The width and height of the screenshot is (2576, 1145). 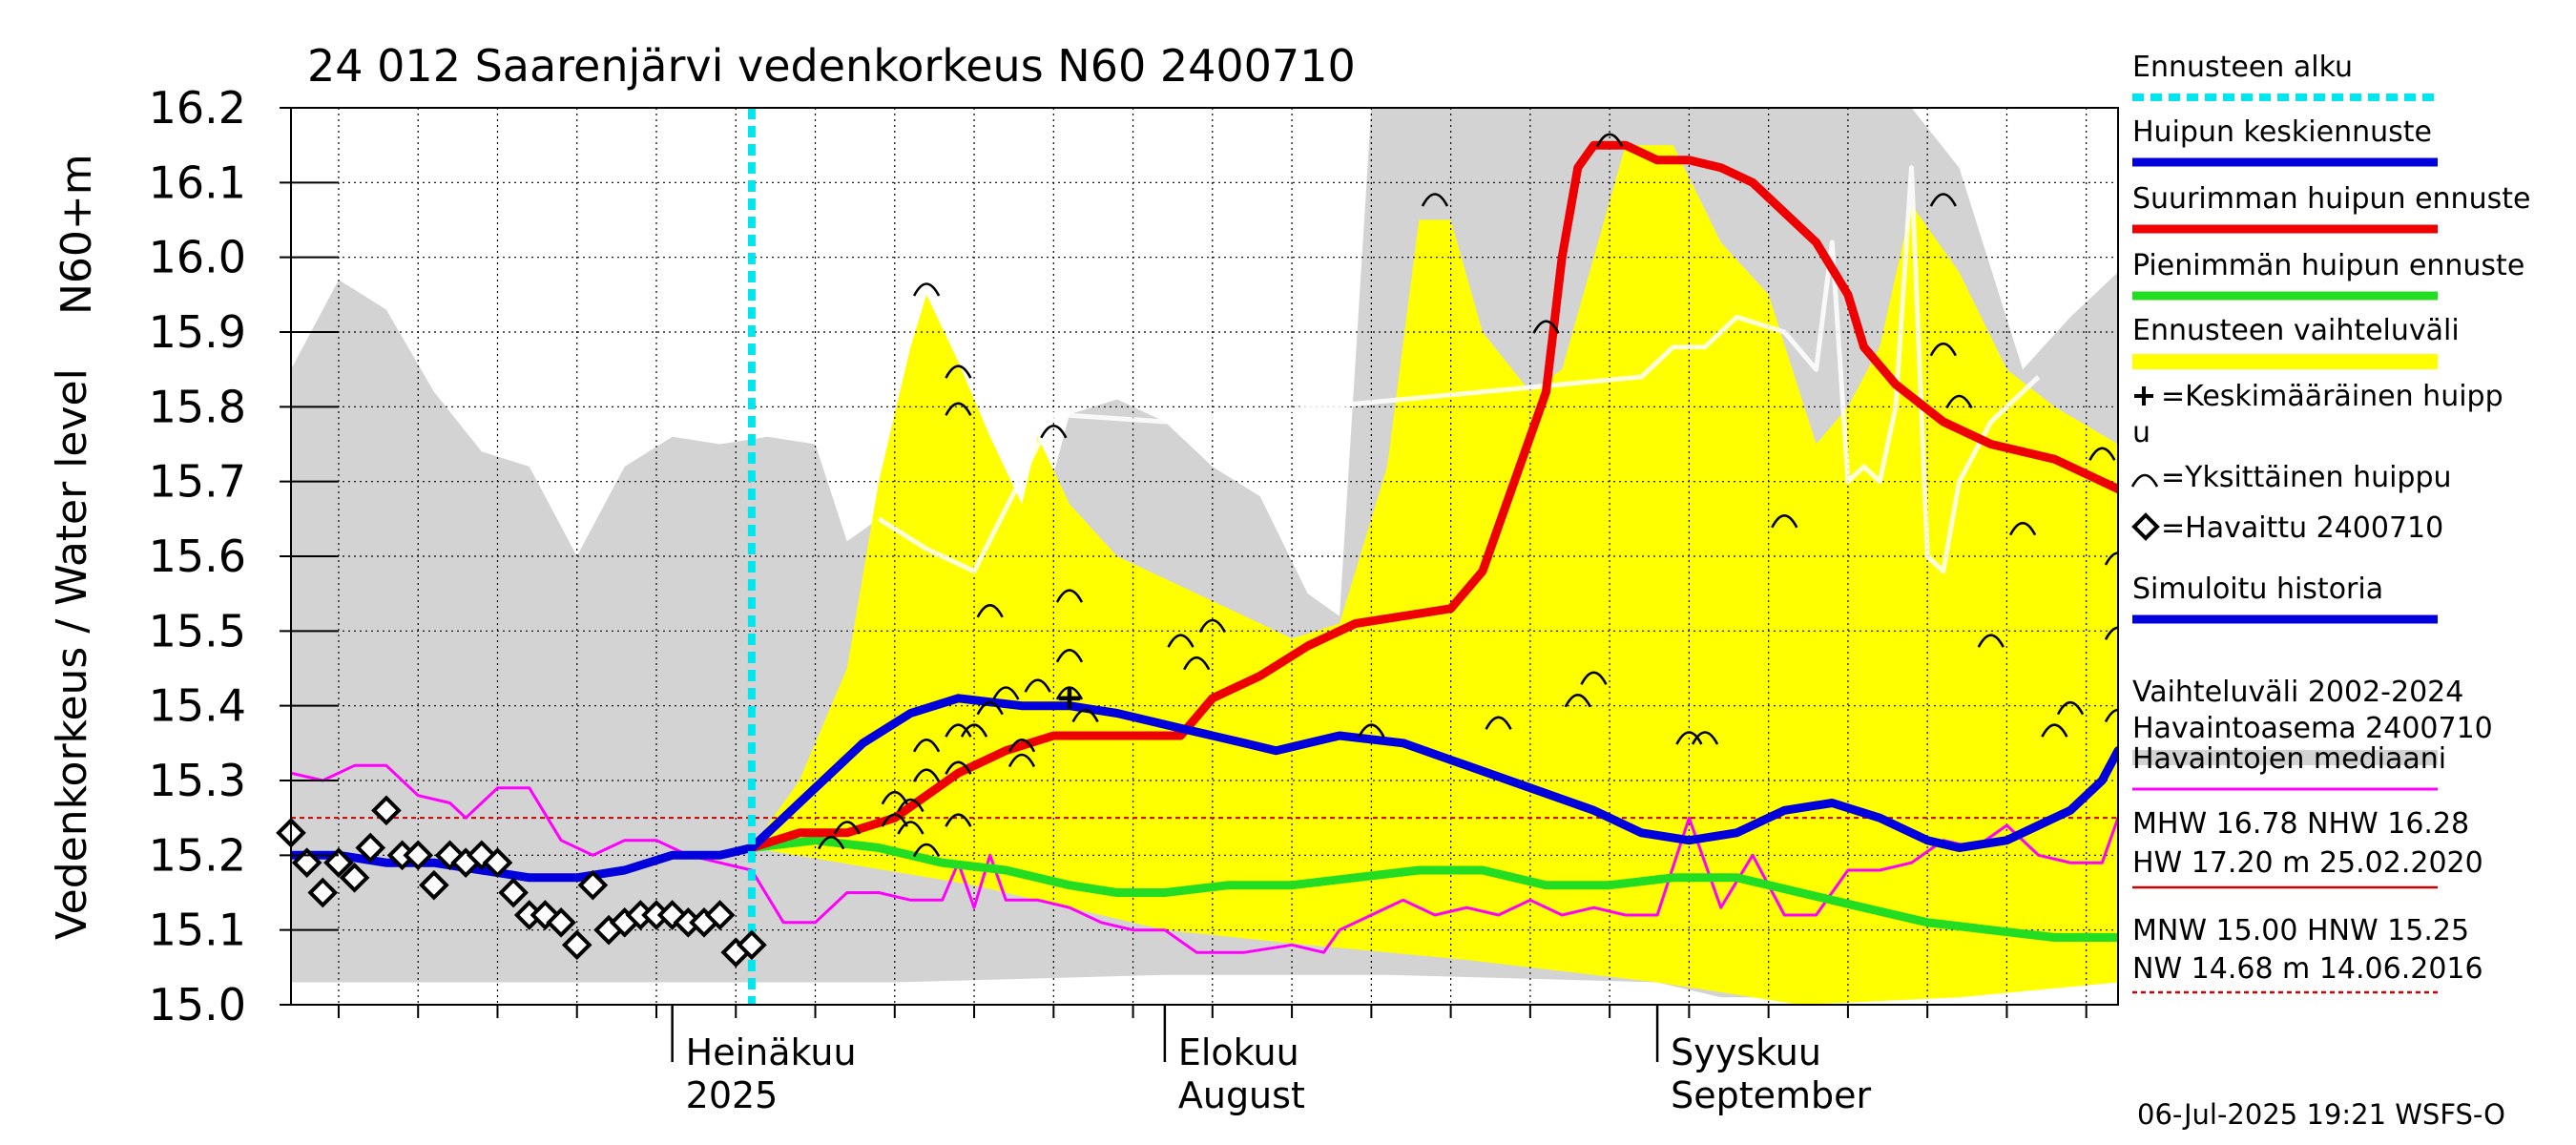 What do you see at coordinates (2332, 396) in the screenshot?
I see `legend-mean-peak-marker-label: =Keskimääräinen huipp` at bounding box center [2332, 396].